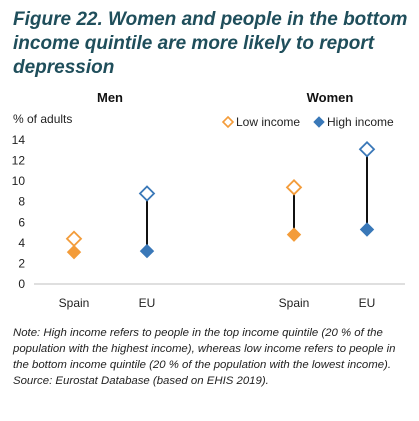  Describe the element at coordinates (228, 122) in the screenshot. I see `legend-low-income-marker` at that location.